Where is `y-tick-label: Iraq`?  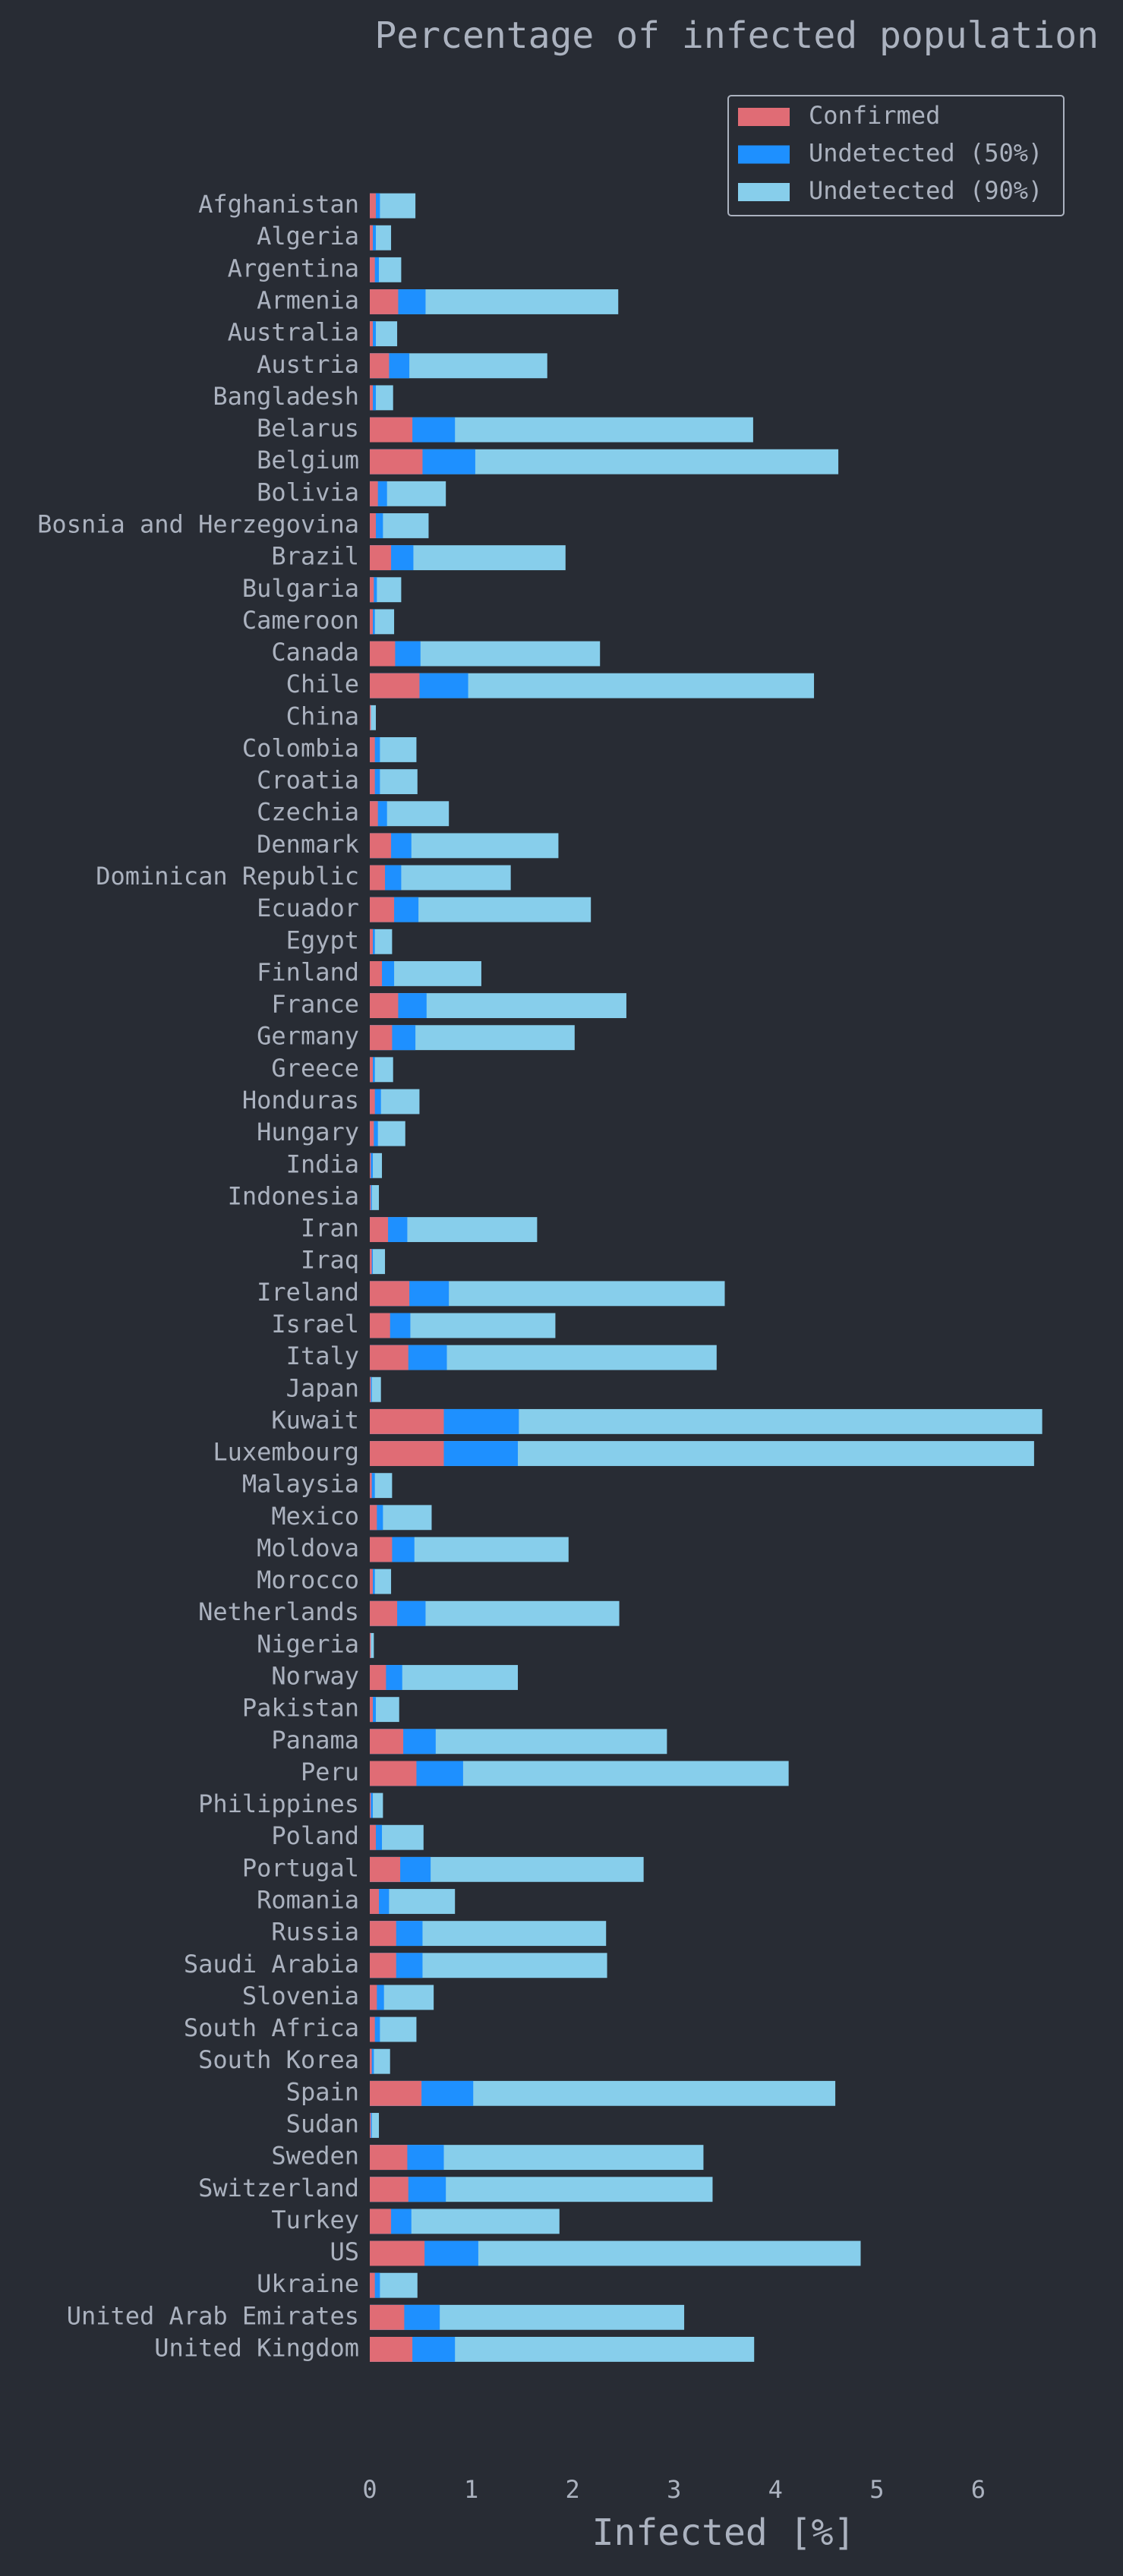
y-tick-label: Iraq is located at coordinates (330, 1260).